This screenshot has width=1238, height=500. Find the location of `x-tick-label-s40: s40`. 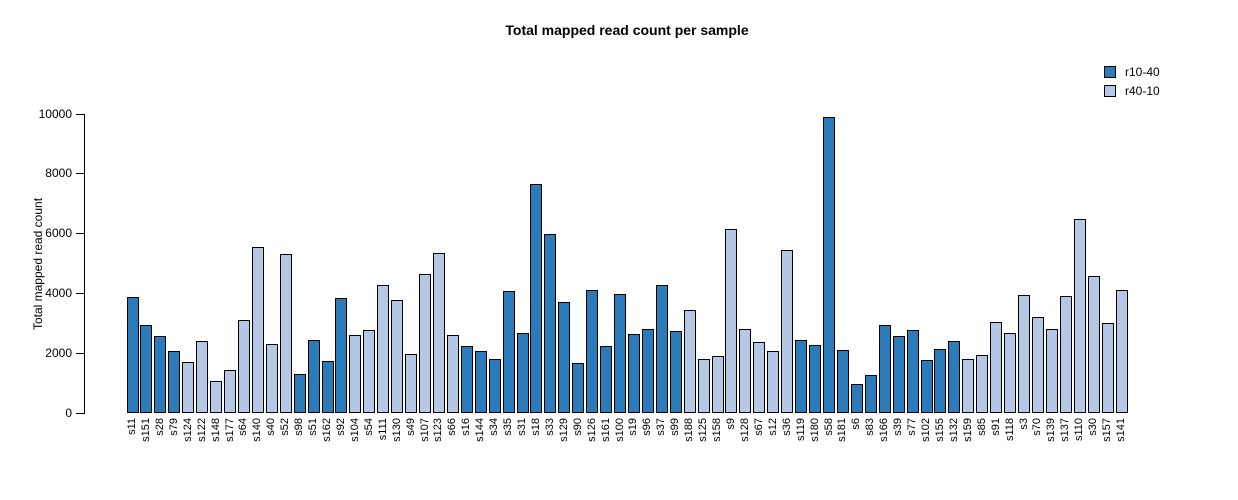

x-tick-label-s40: s40 is located at coordinates (271, 427).